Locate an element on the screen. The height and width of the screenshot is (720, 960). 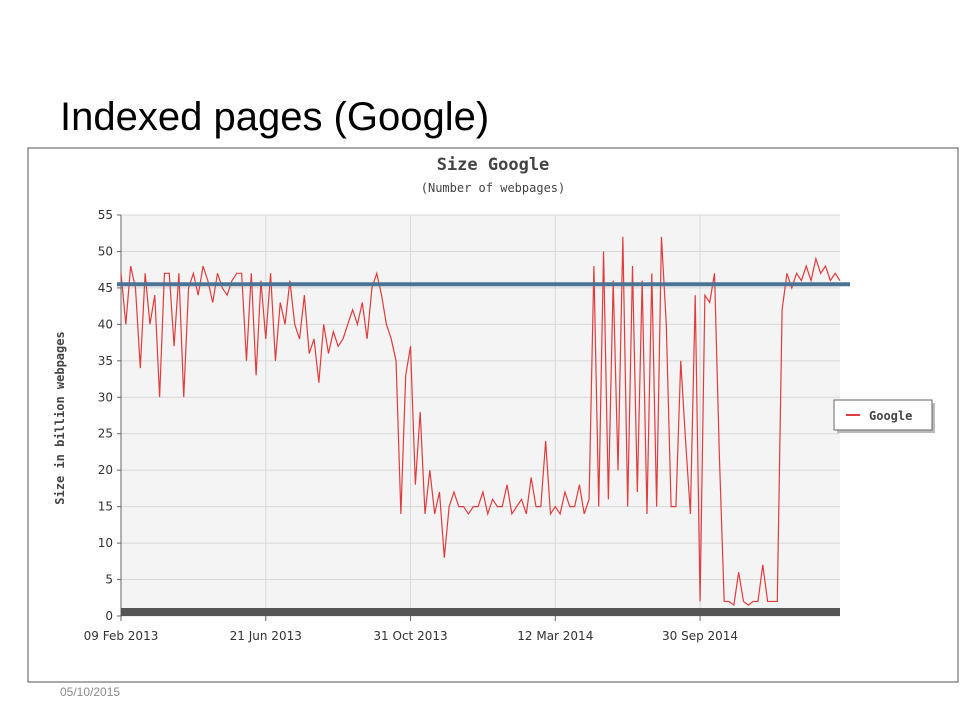
footer-date: 05/10/2015 is located at coordinates (90, 692).